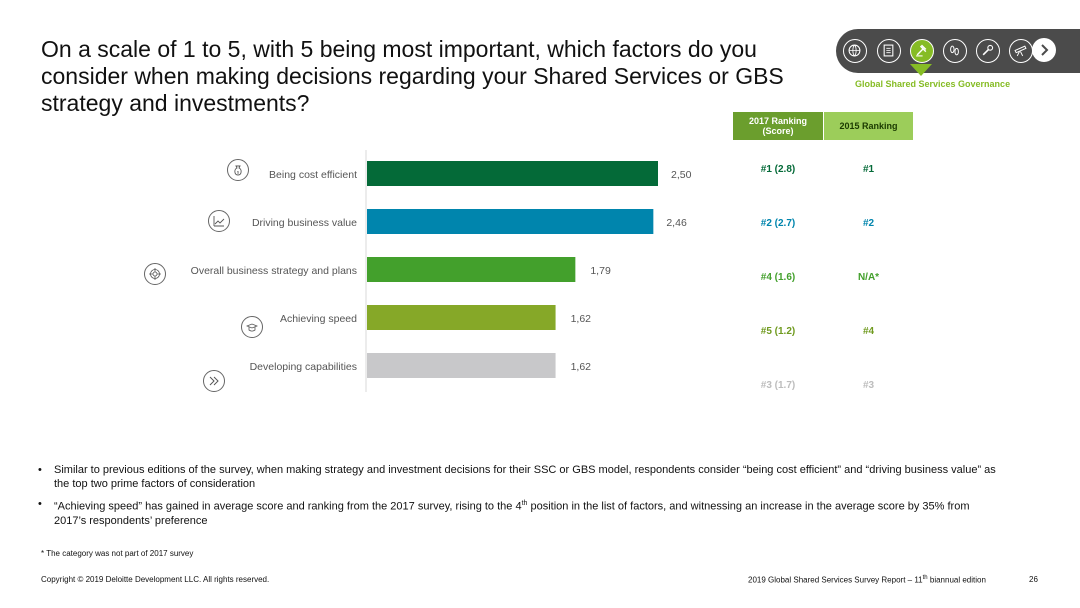 The width and height of the screenshot is (1080, 608). I want to click on ranking-2017-cell: #4 (1.6), so click(778, 277).